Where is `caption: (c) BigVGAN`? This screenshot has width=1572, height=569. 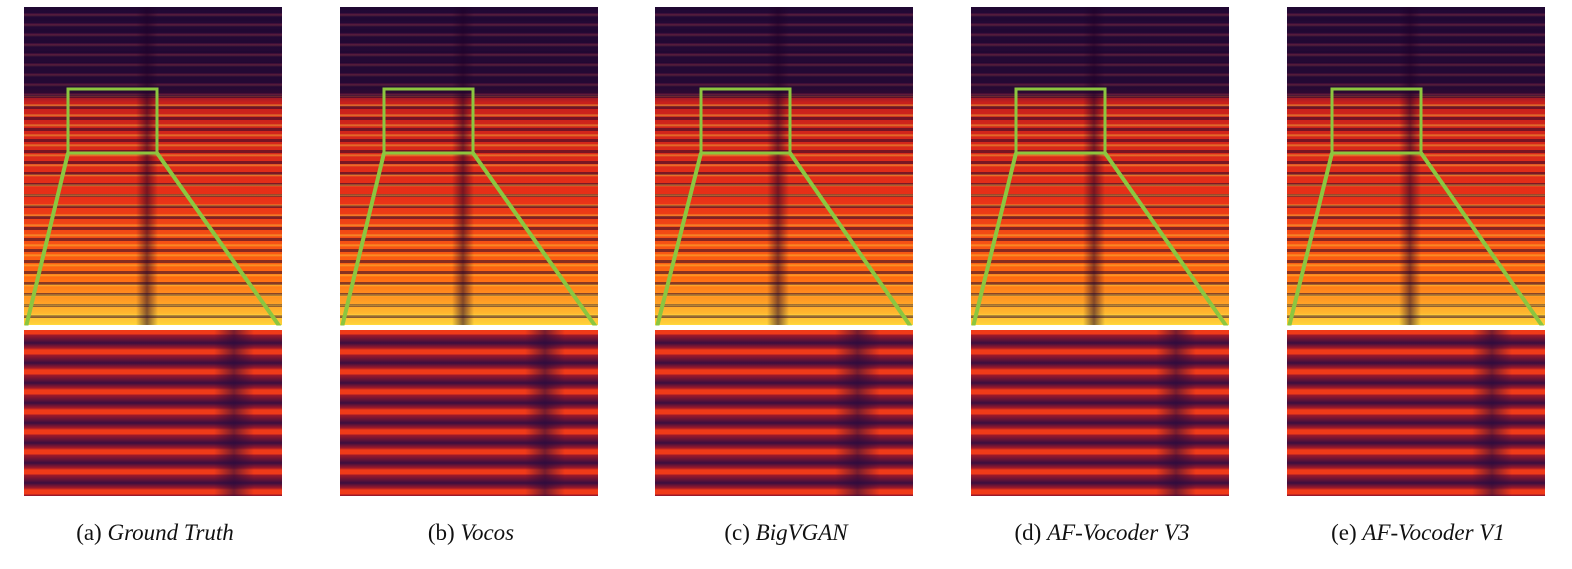 caption: (c) BigVGAN is located at coordinates (786, 533).